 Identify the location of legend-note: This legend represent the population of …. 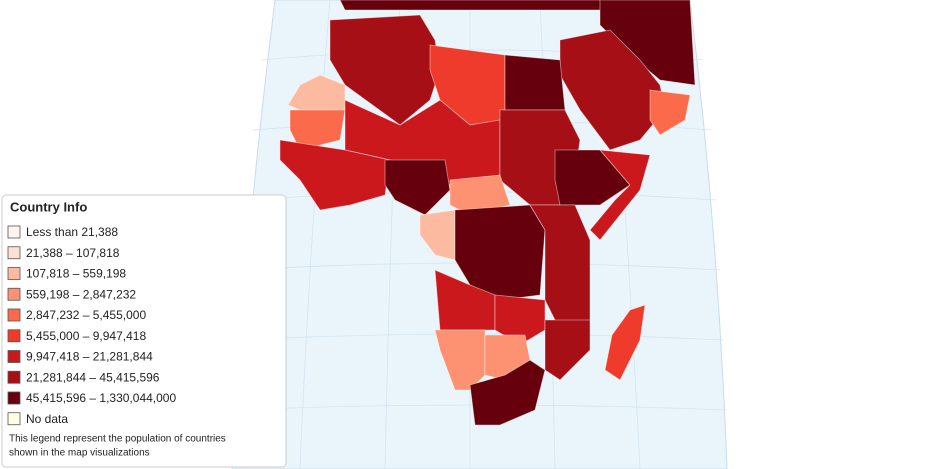
(117, 439).